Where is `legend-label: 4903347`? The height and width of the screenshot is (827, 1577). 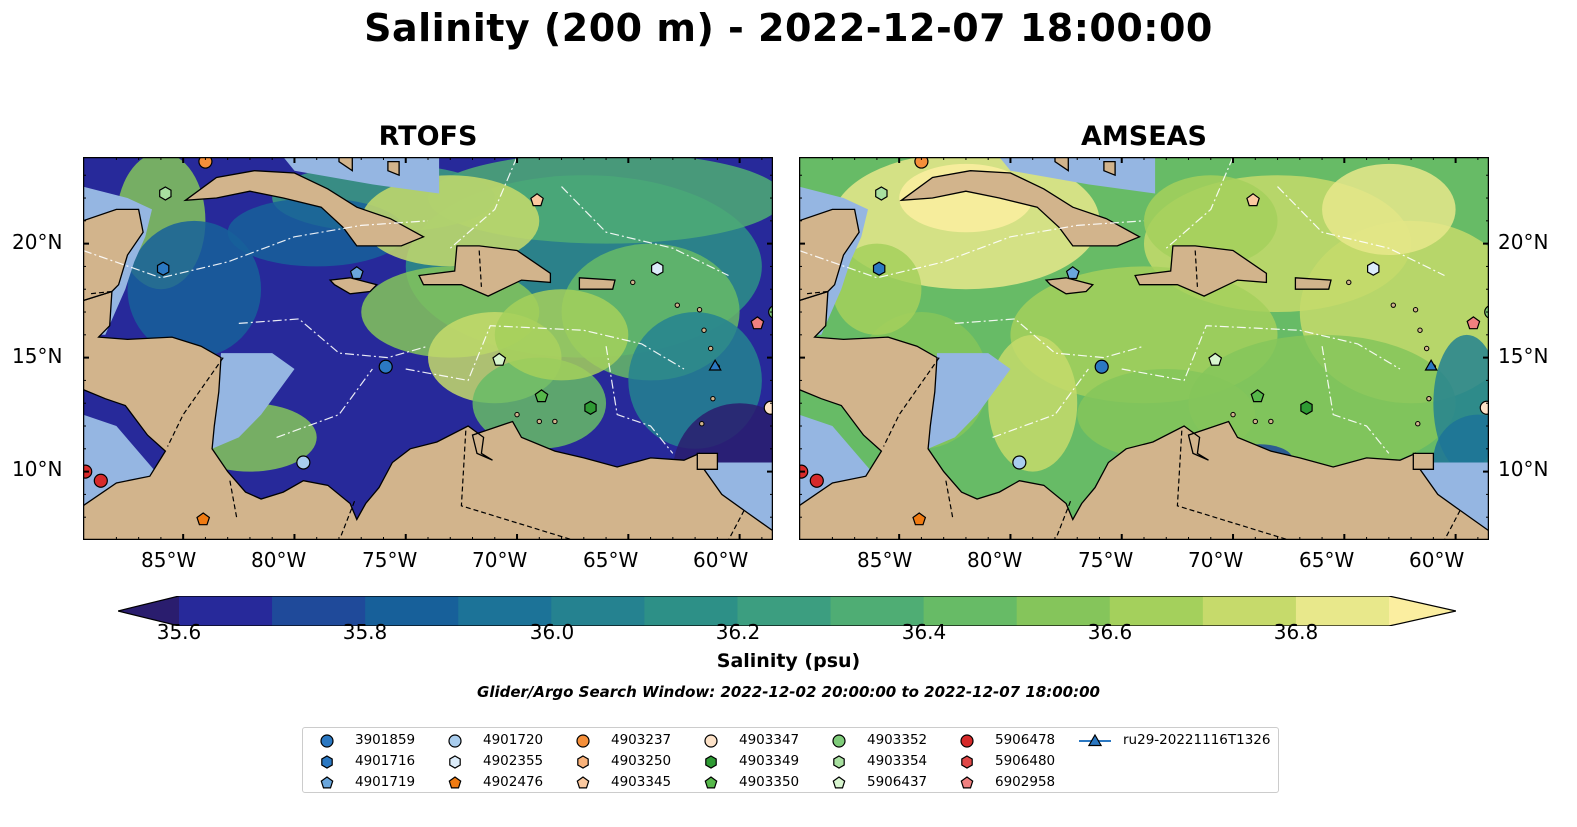
legend-label: 4903347 is located at coordinates (769, 740).